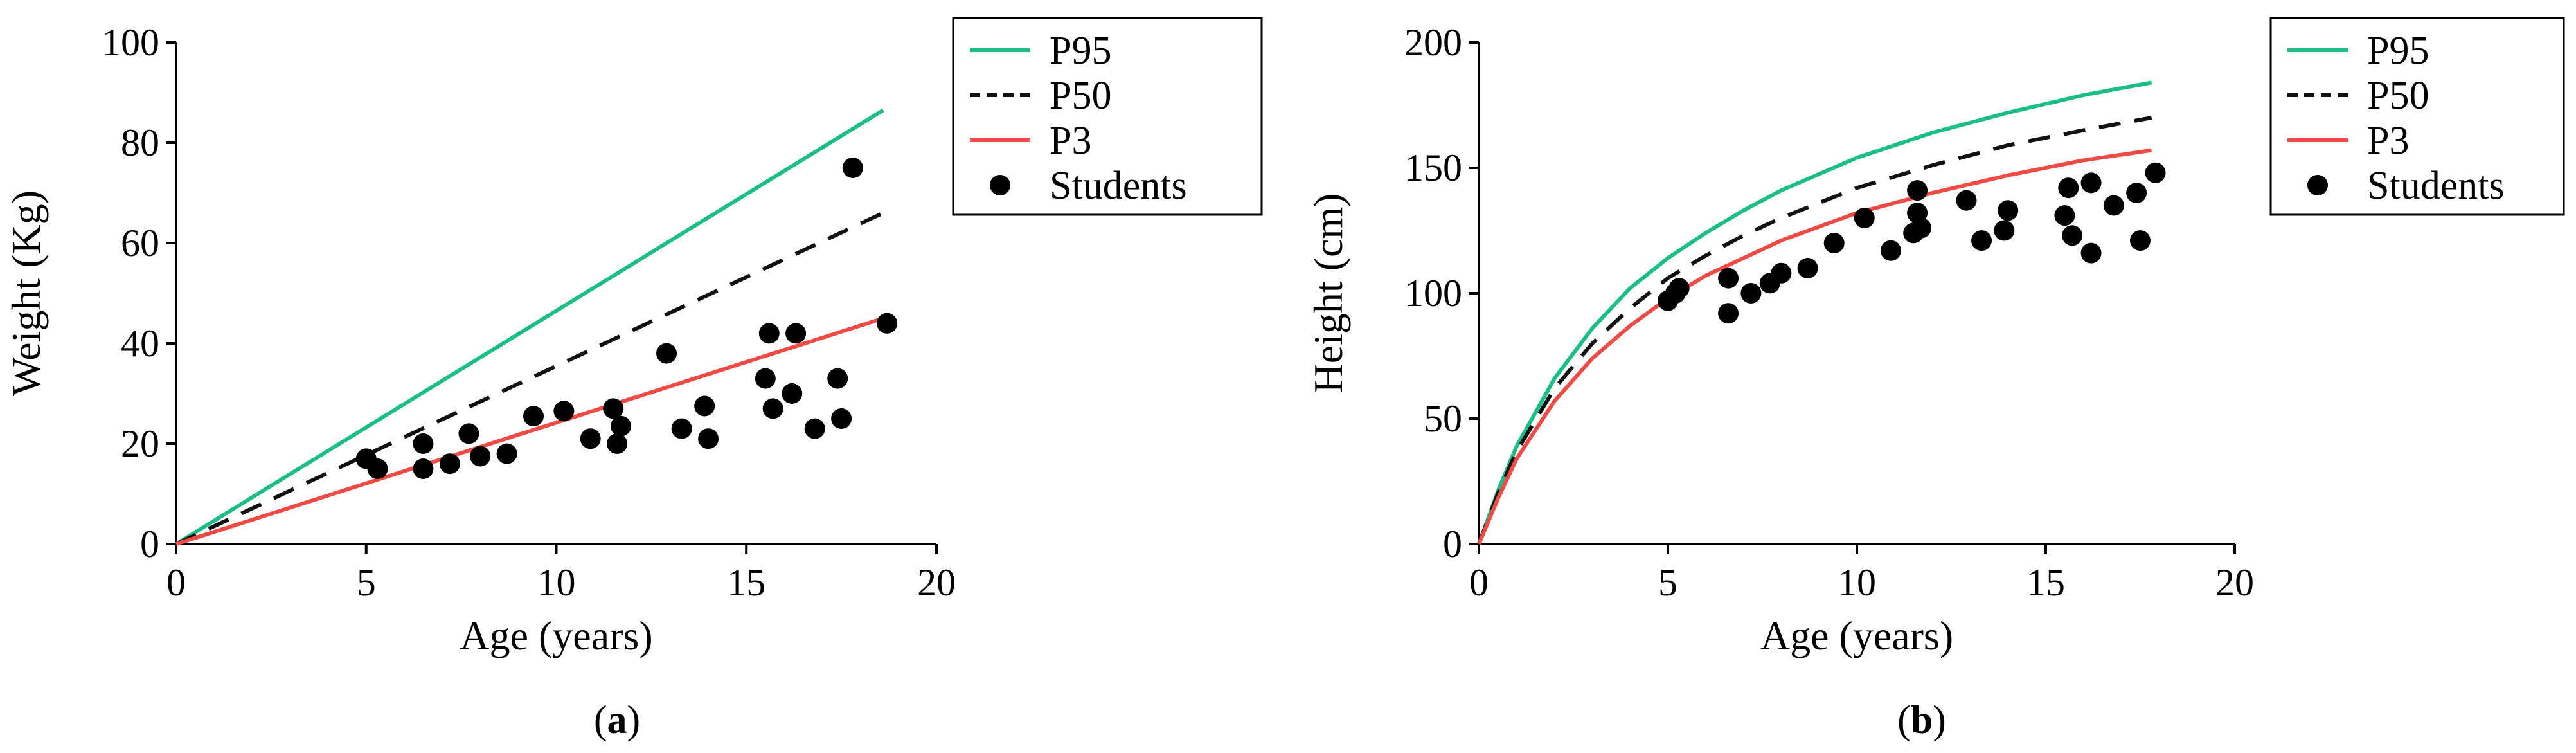  What do you see at coordinates (140, 444) in the screenshot?
I see `y-tick-label: 20` at bounding box center [140, 444].